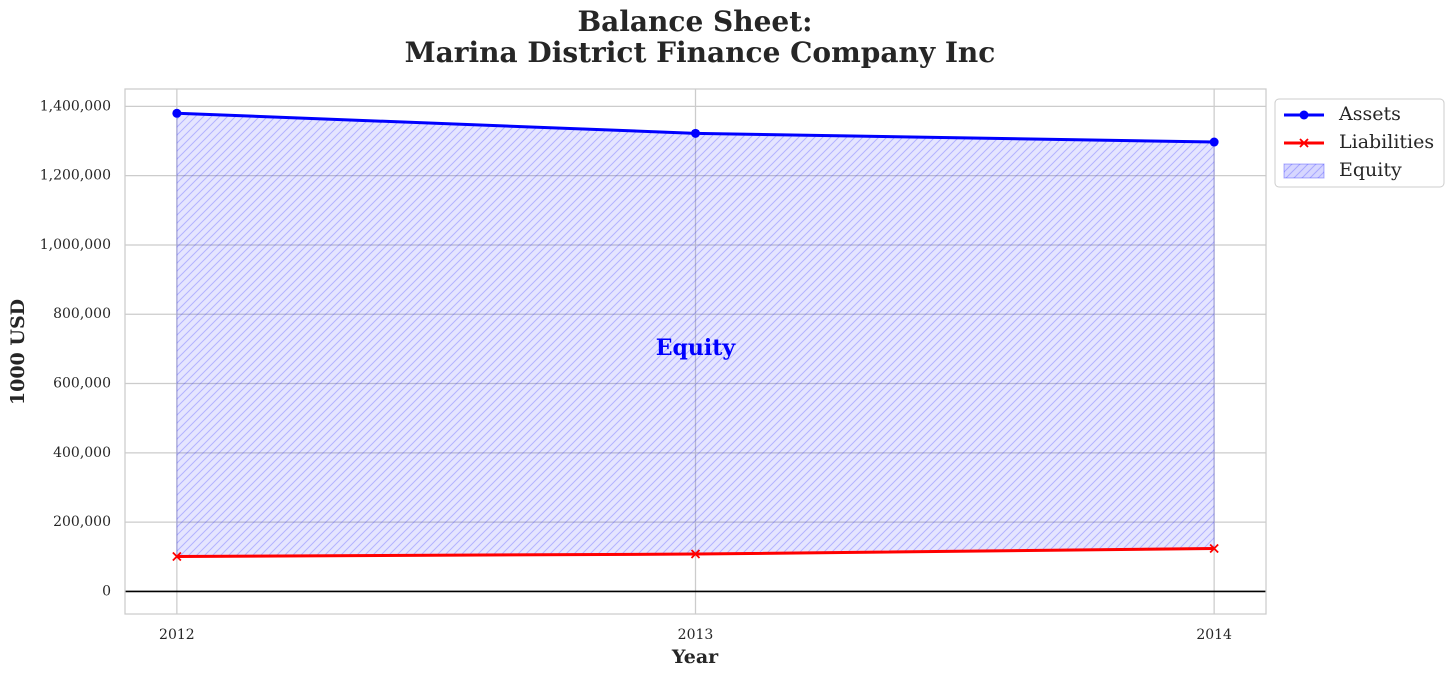 The width and height of the screenshot is (1454, 676). I want to click on y-tick-label: 200,000, so click(82, 522).